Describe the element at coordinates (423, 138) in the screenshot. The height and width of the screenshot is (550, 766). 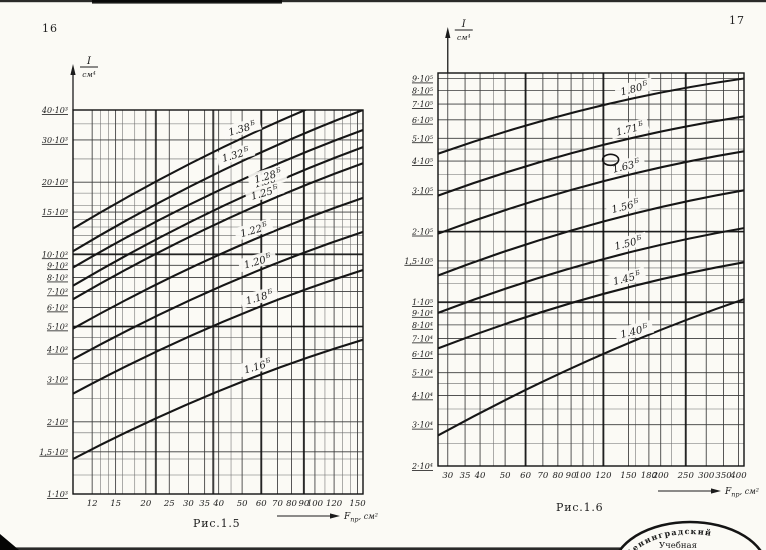
I see `y-tick-label: 5·10⁵` at that location.